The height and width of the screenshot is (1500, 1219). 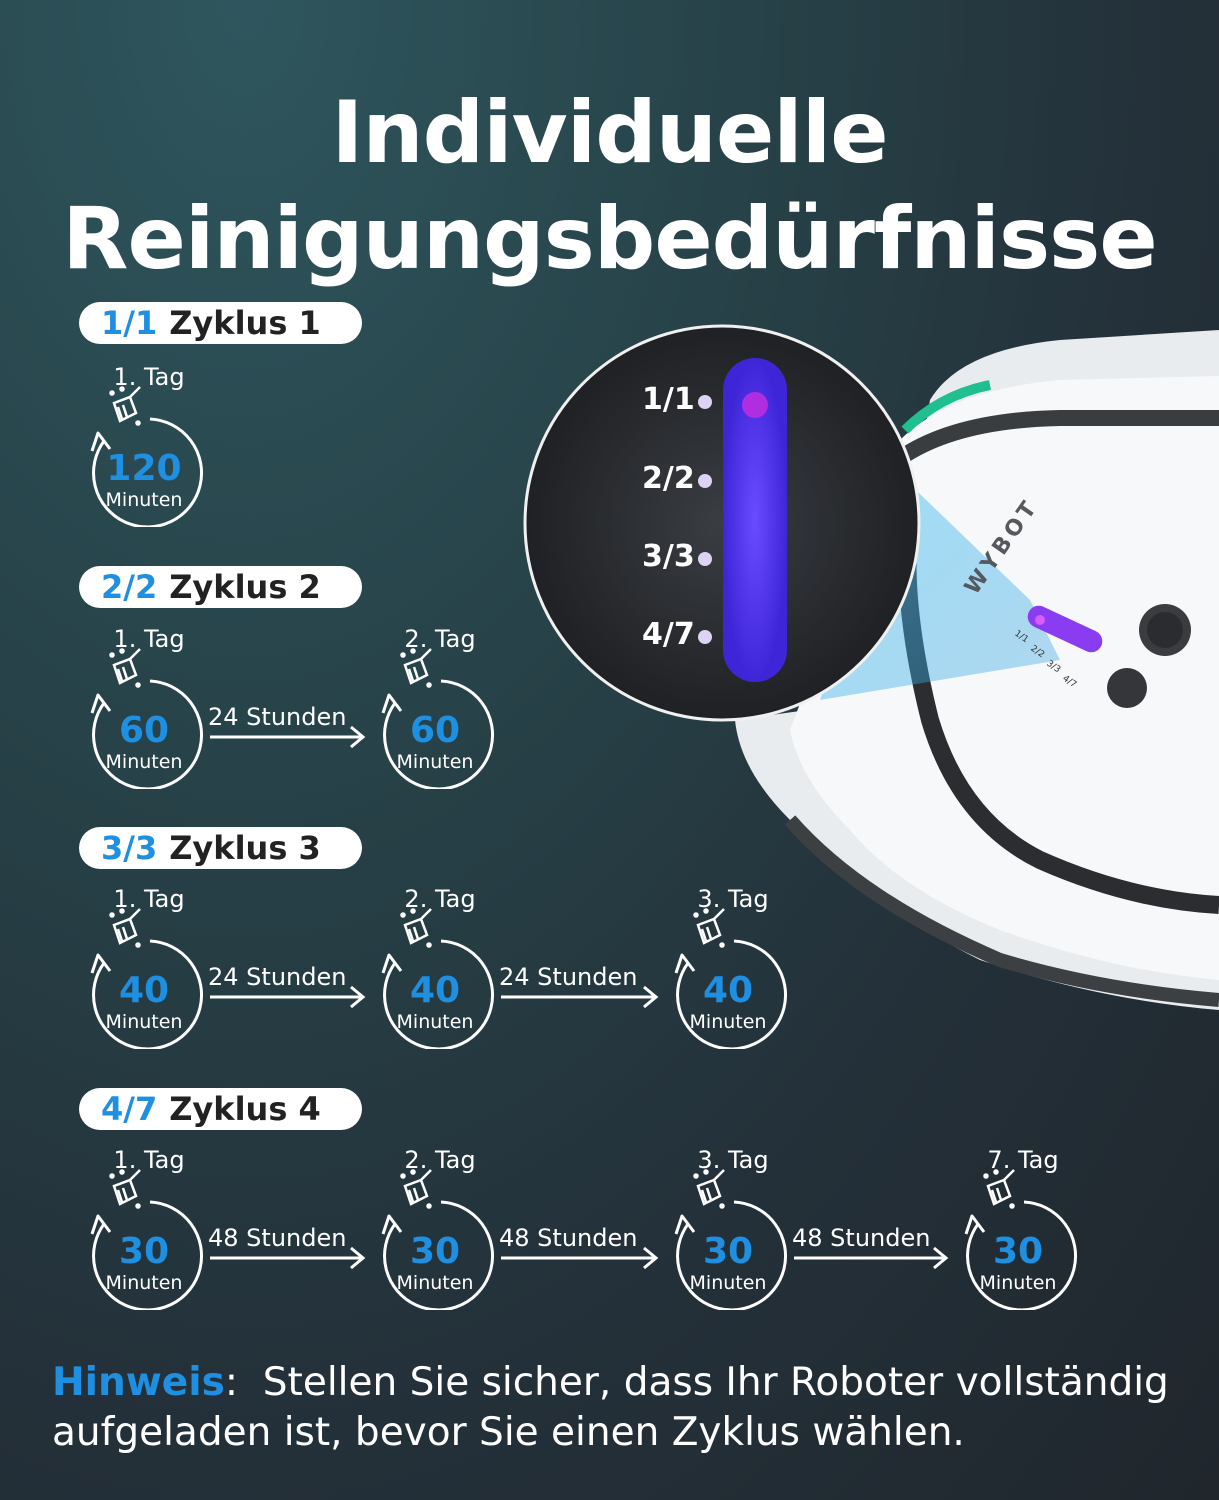 I want to click on indicator-label-3: 3/3, so click(x=668, y=556).